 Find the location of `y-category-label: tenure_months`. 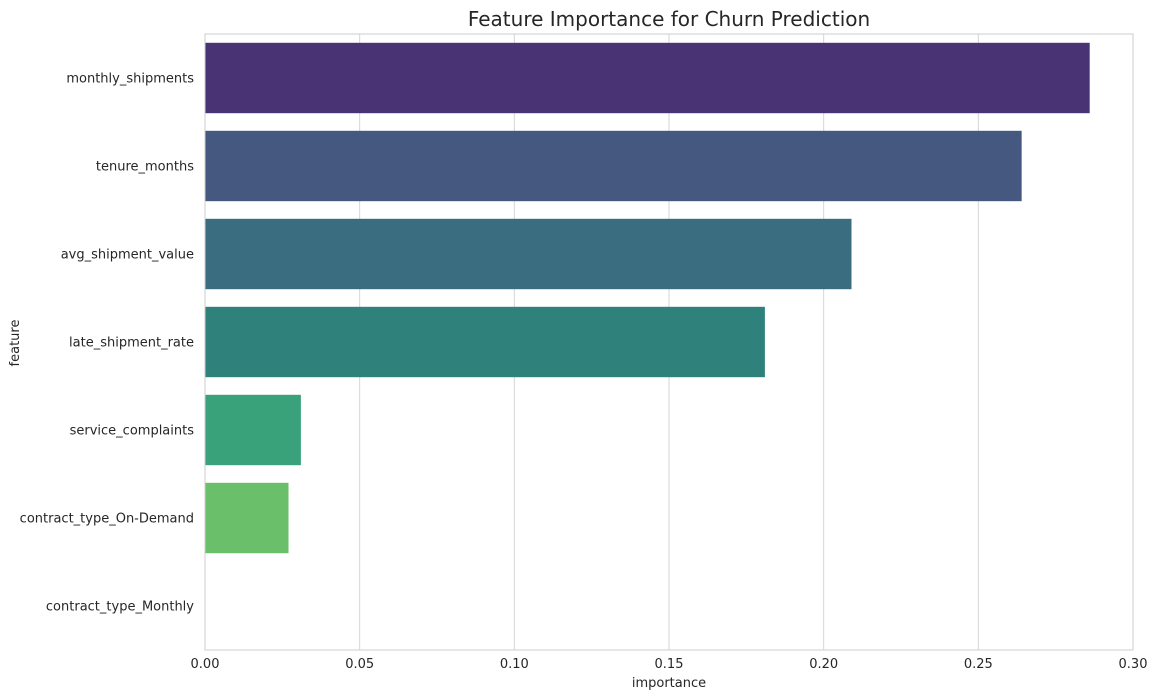

y-category-label: tenure_months is located at coordinates (145, 167).